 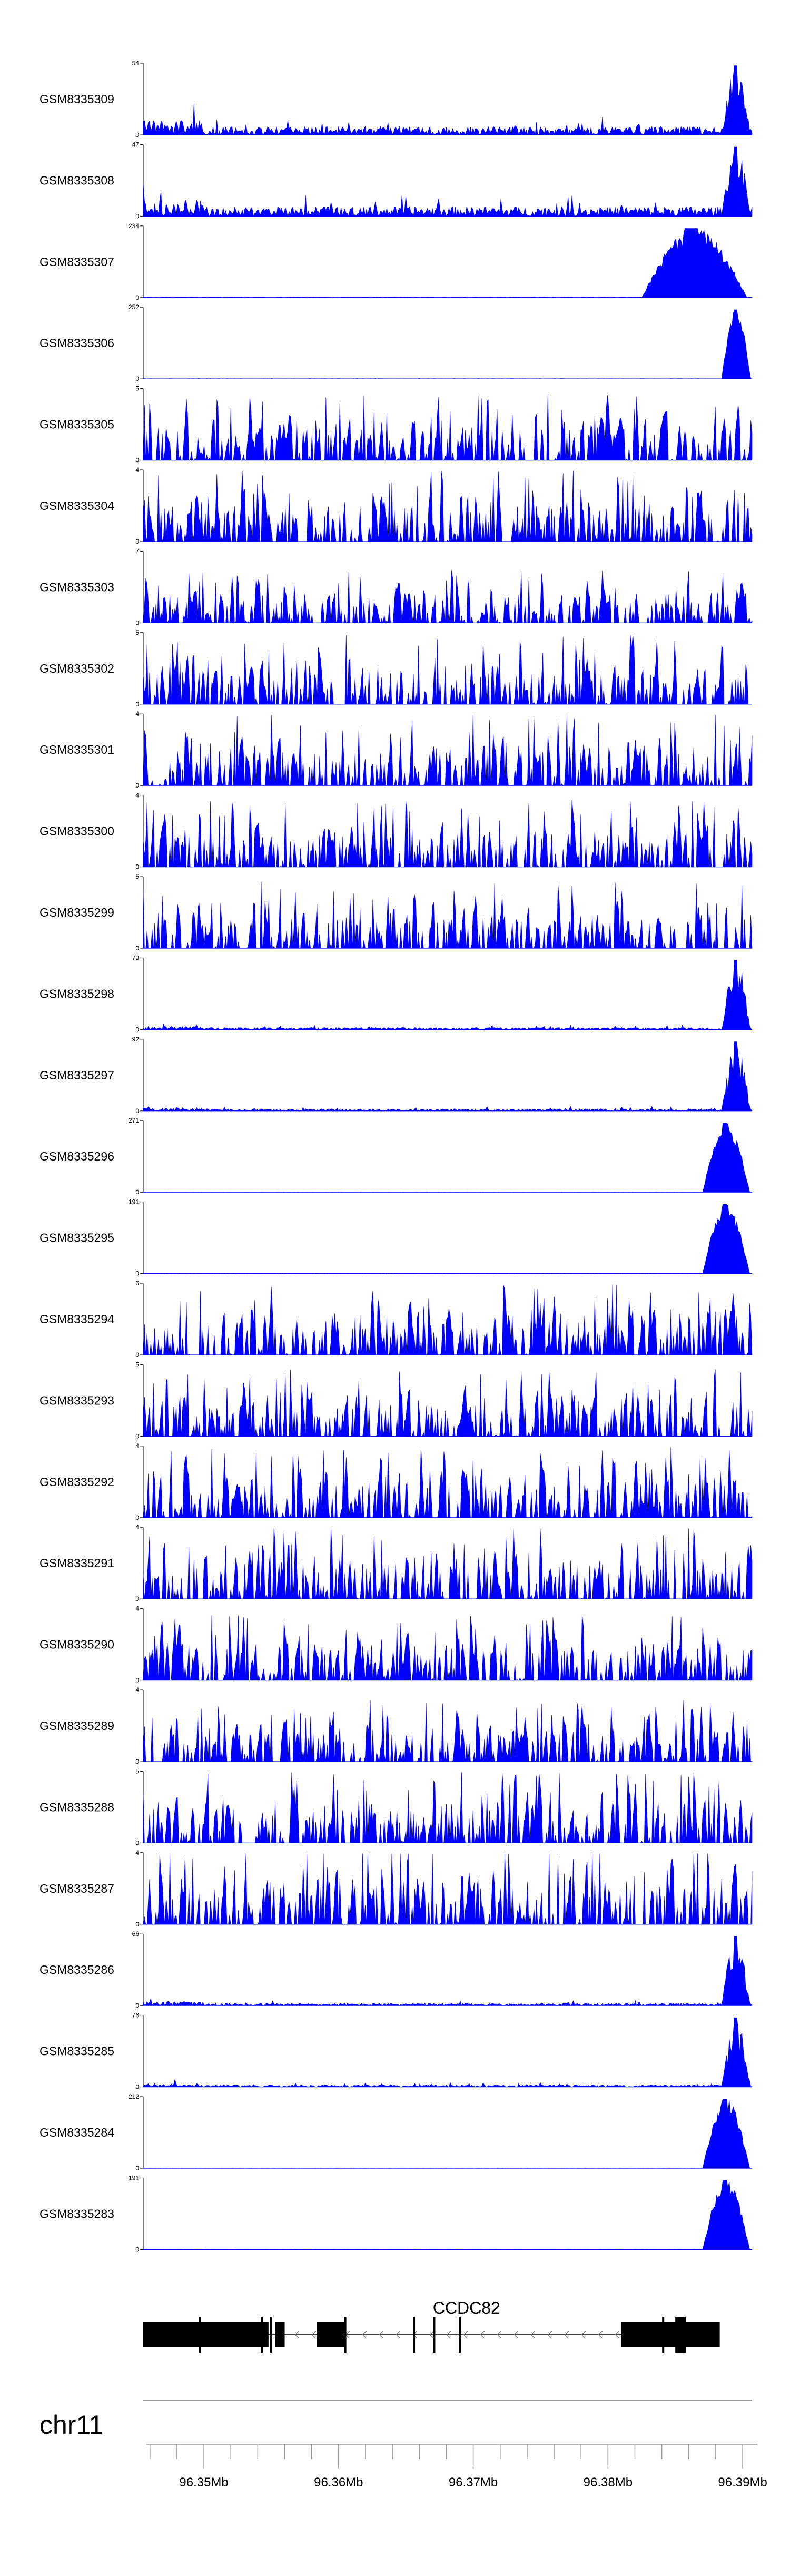 What do you see at coordinates (136, 957) in the screenshot?
I see `y-max-label: 79` at bounding box center [136, 957].